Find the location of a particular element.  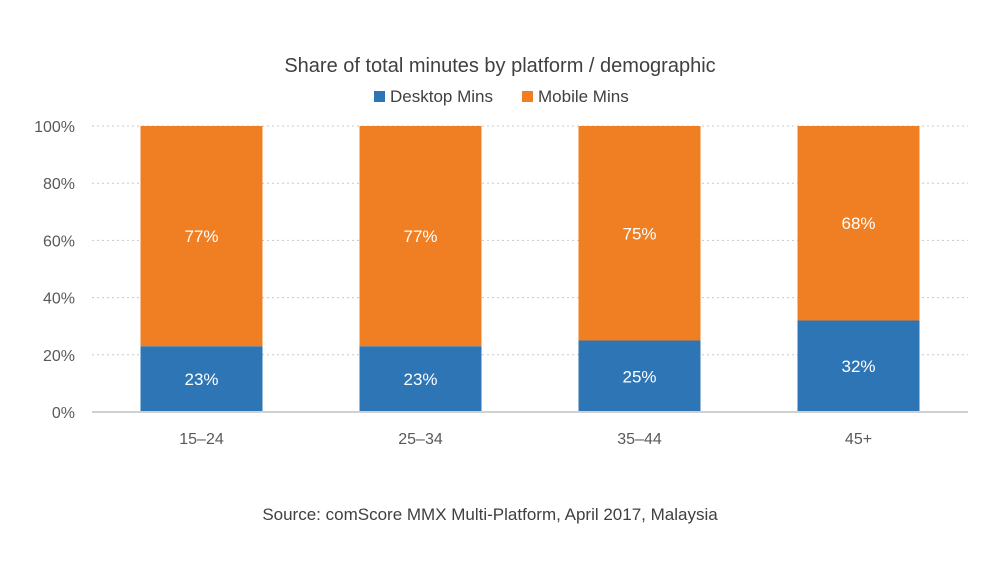

x-axis: 15–24 25–34 35–44 45+ is located at coordinates (530, 429).